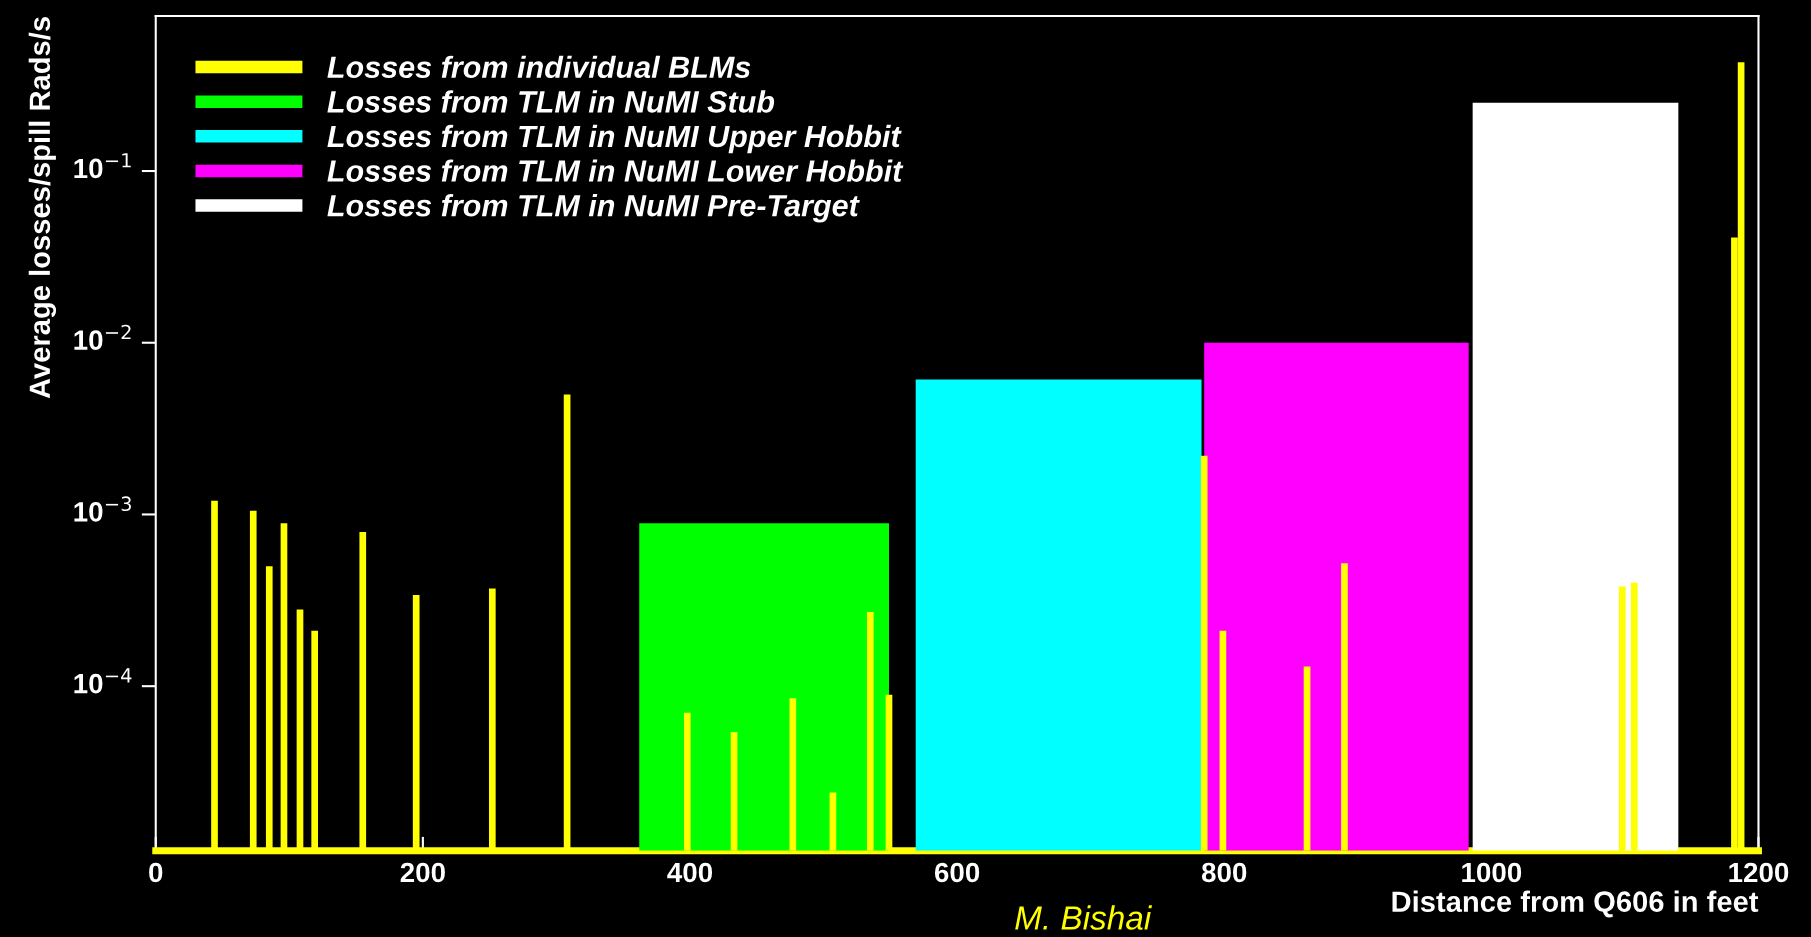 This screenshot has width=1811, height=937. Describe the element at coordinates (1492, 872) in the screenshot. I see `x-tick-label: 1000` at that location.